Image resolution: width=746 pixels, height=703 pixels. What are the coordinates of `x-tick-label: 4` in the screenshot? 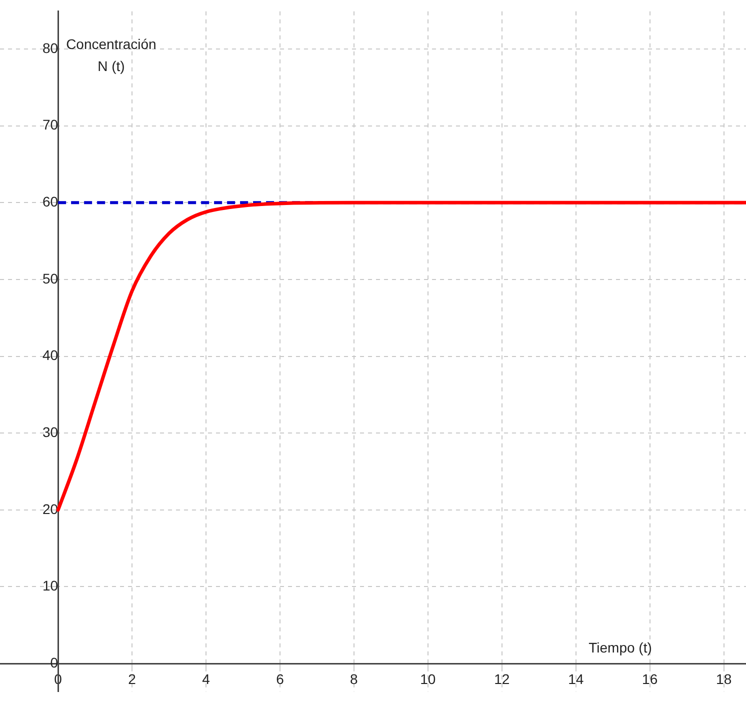 It's located at (206, 678).